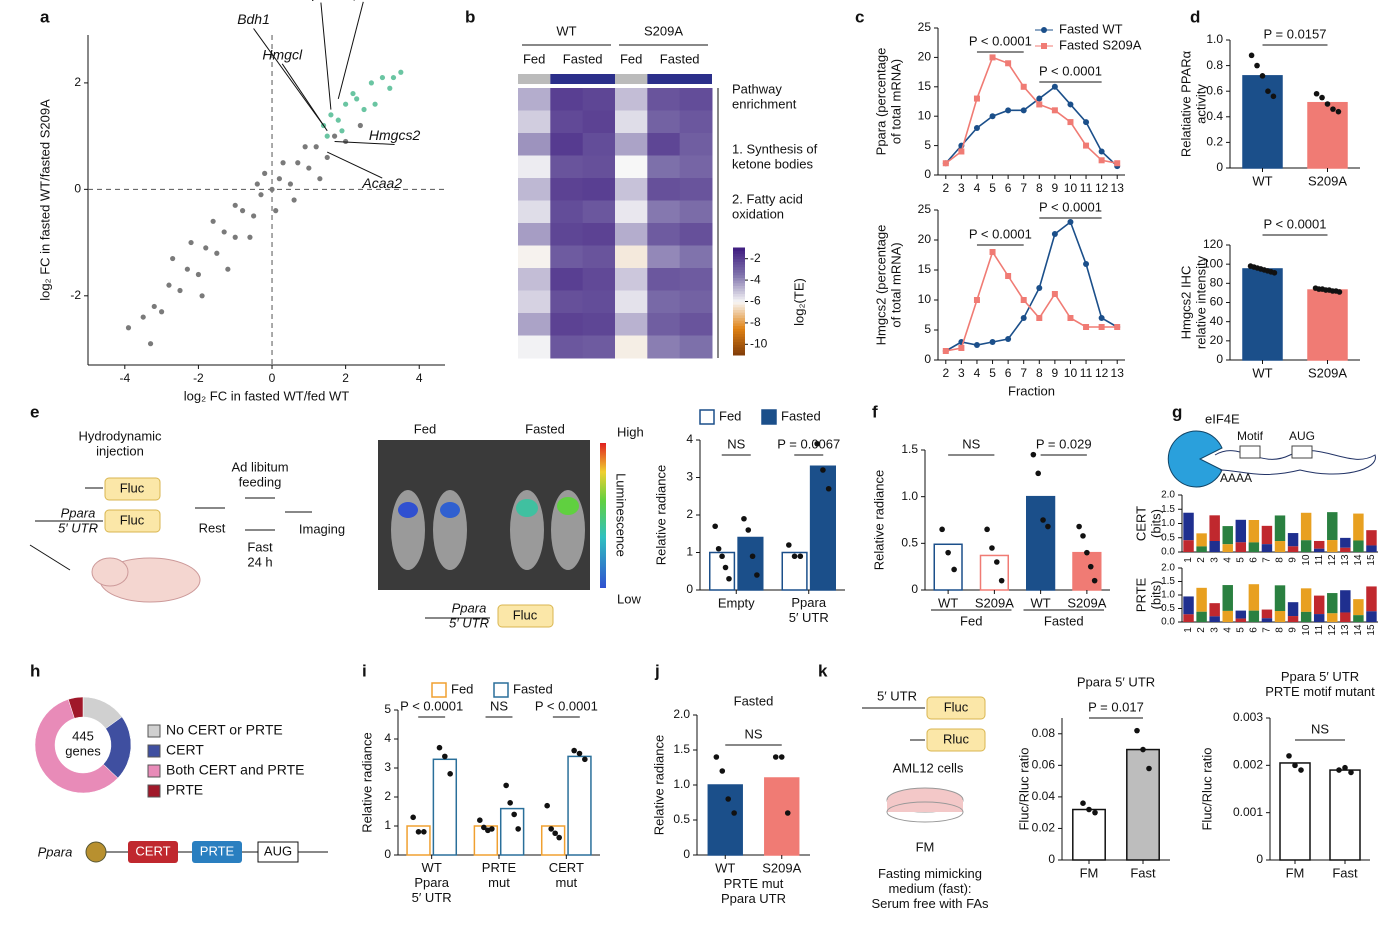 The height and width of the screenshot is (933, 1391). What do you see at coordinates (582, 79) in the screenshot?
I see `header-bar` at bounding box center [582, 79].